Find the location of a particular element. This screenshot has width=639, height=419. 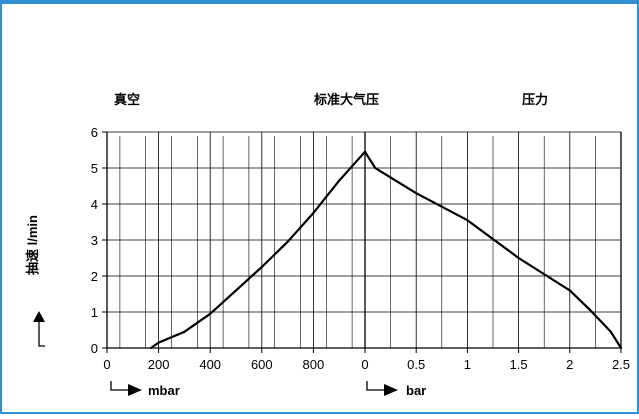

x-axis-unit-bar: bar is located at coordinates (416, 390).